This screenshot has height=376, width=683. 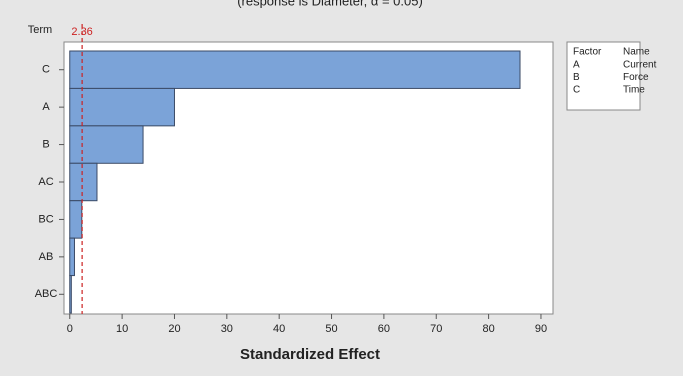 I want to click on x-tick-label: 90, so click(x=541, y=329).